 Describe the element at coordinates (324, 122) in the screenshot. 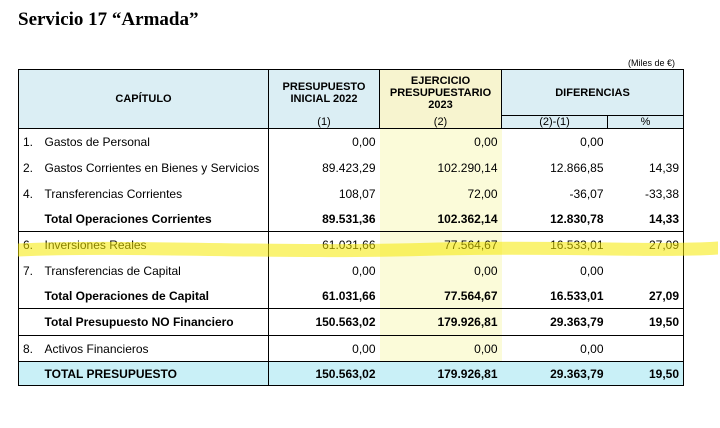

I see `header-sub-1: (1)` at that location.